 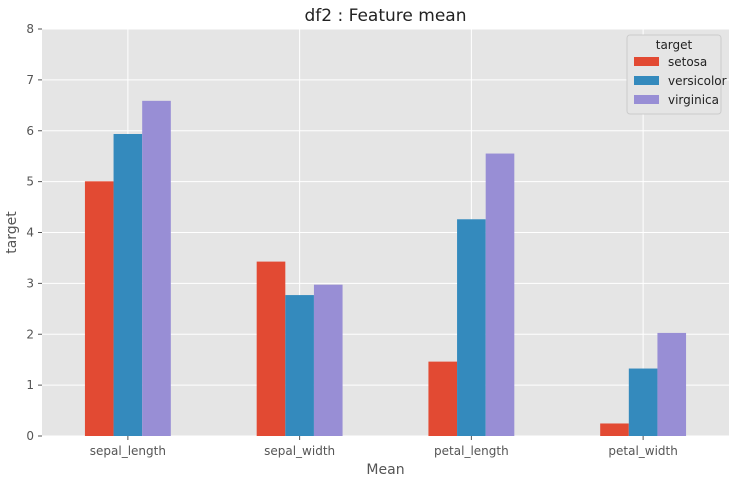 What do you see at coordinates (271, 348) in the screenshot?
I see `bar-setosa-sepal_width` at bounding box center [271, 348].